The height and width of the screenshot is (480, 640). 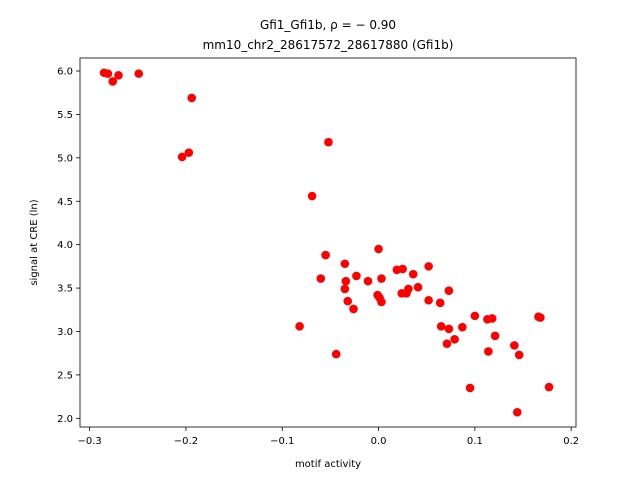 I want to click on y-axis-ticks: 2.0 2.5 3.0 3.5 4.0 4.5 5.0 5.5 6.0, so click(x=68, y=246).